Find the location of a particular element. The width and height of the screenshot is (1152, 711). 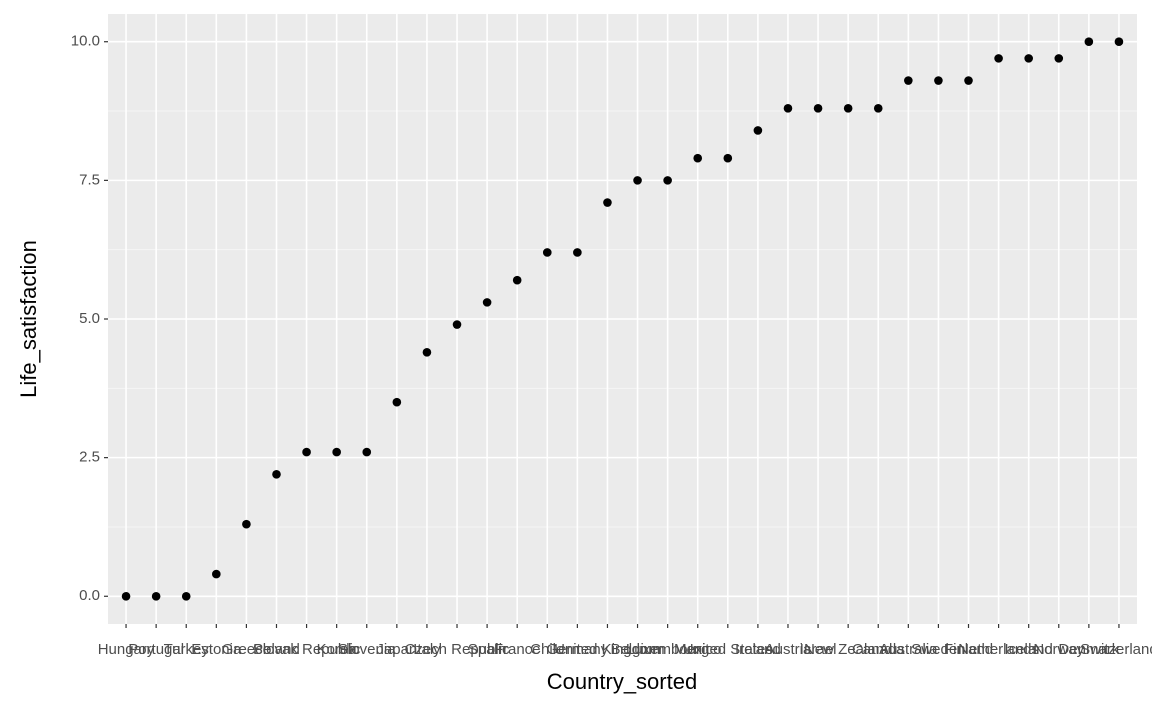

x-tick-label: Finland is located at coordinates (968, 649).